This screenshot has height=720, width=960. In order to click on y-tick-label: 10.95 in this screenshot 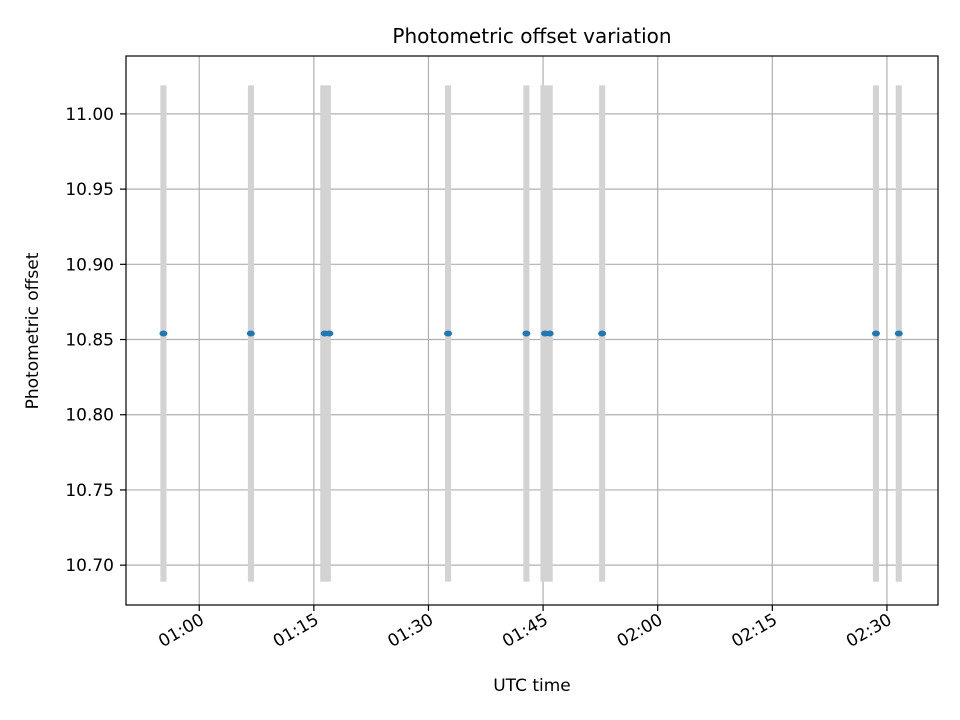, I will do `click(89, 190)`.